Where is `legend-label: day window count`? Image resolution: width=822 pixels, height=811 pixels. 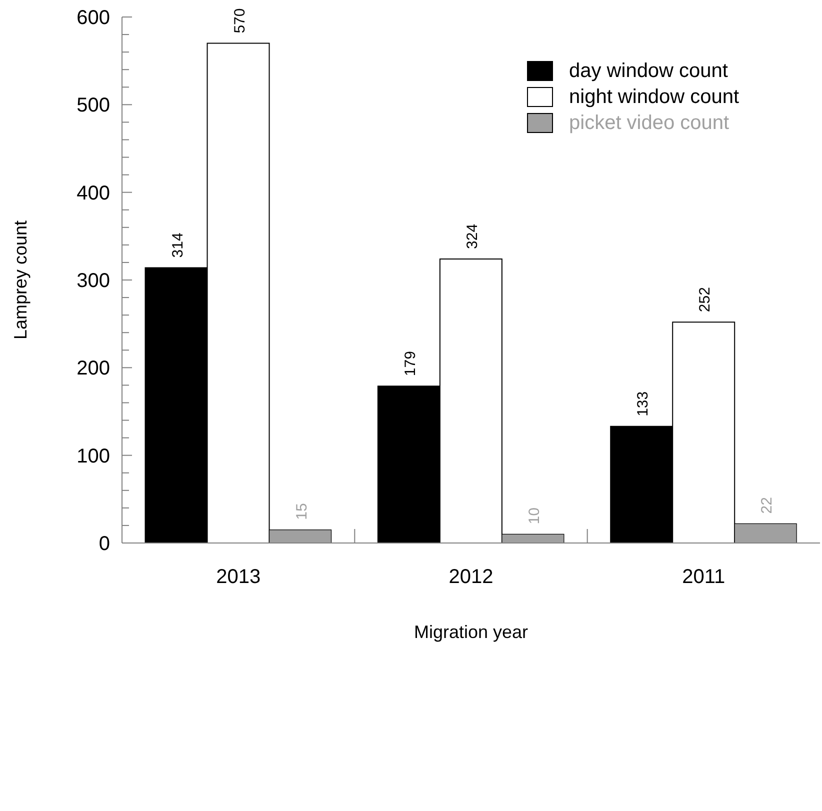 legend-label: day window count is located at coordinates (648, 71).